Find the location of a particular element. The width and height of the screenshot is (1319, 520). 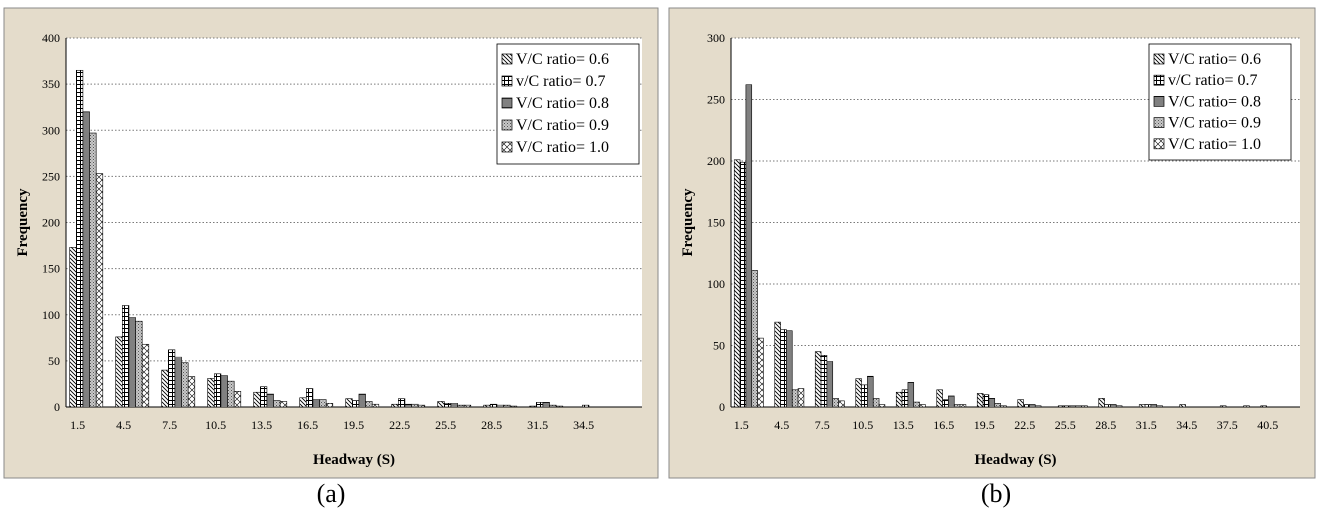

x-tick-label: 40.5 is located at coordinates (1267, 425).